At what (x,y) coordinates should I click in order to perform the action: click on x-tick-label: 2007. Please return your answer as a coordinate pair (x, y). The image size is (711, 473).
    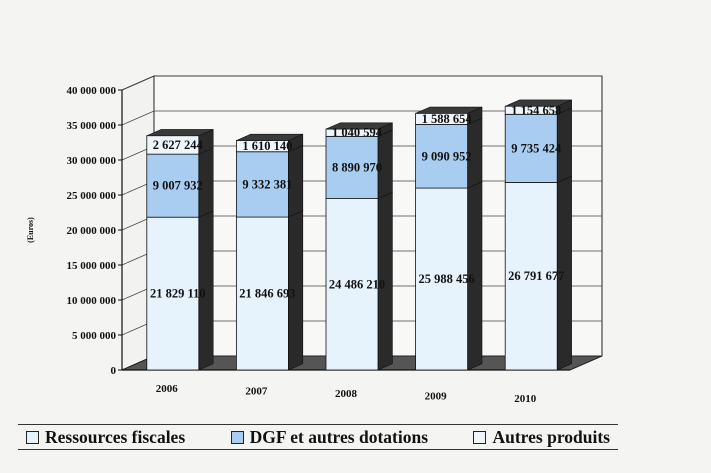
    Looking at the image, I should click on (256, 392).